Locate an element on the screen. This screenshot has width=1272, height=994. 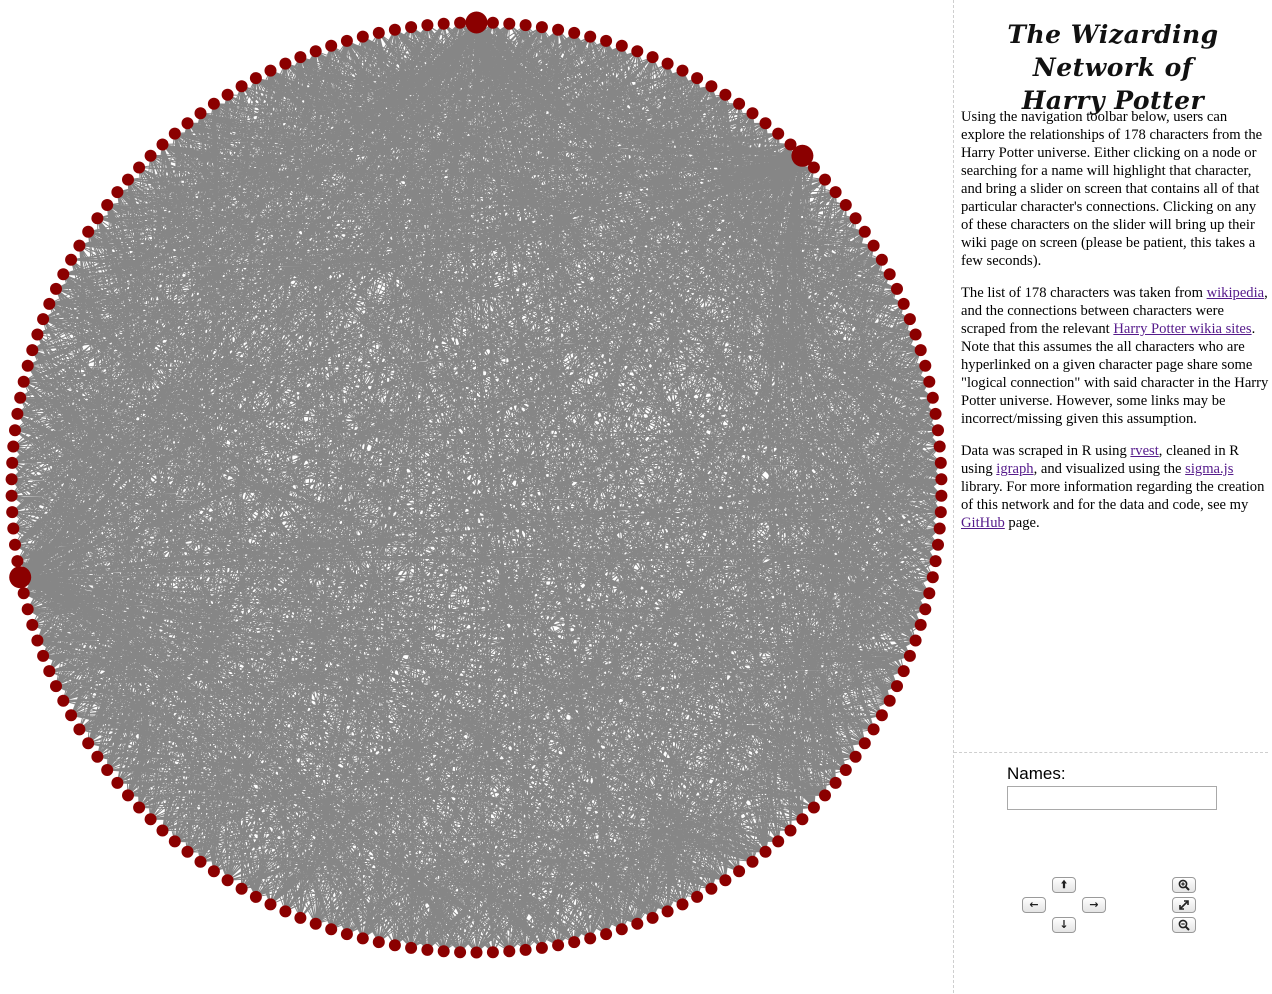
wikia-link: Harry Potter wikia sites is located at coordinates (1182, 329).